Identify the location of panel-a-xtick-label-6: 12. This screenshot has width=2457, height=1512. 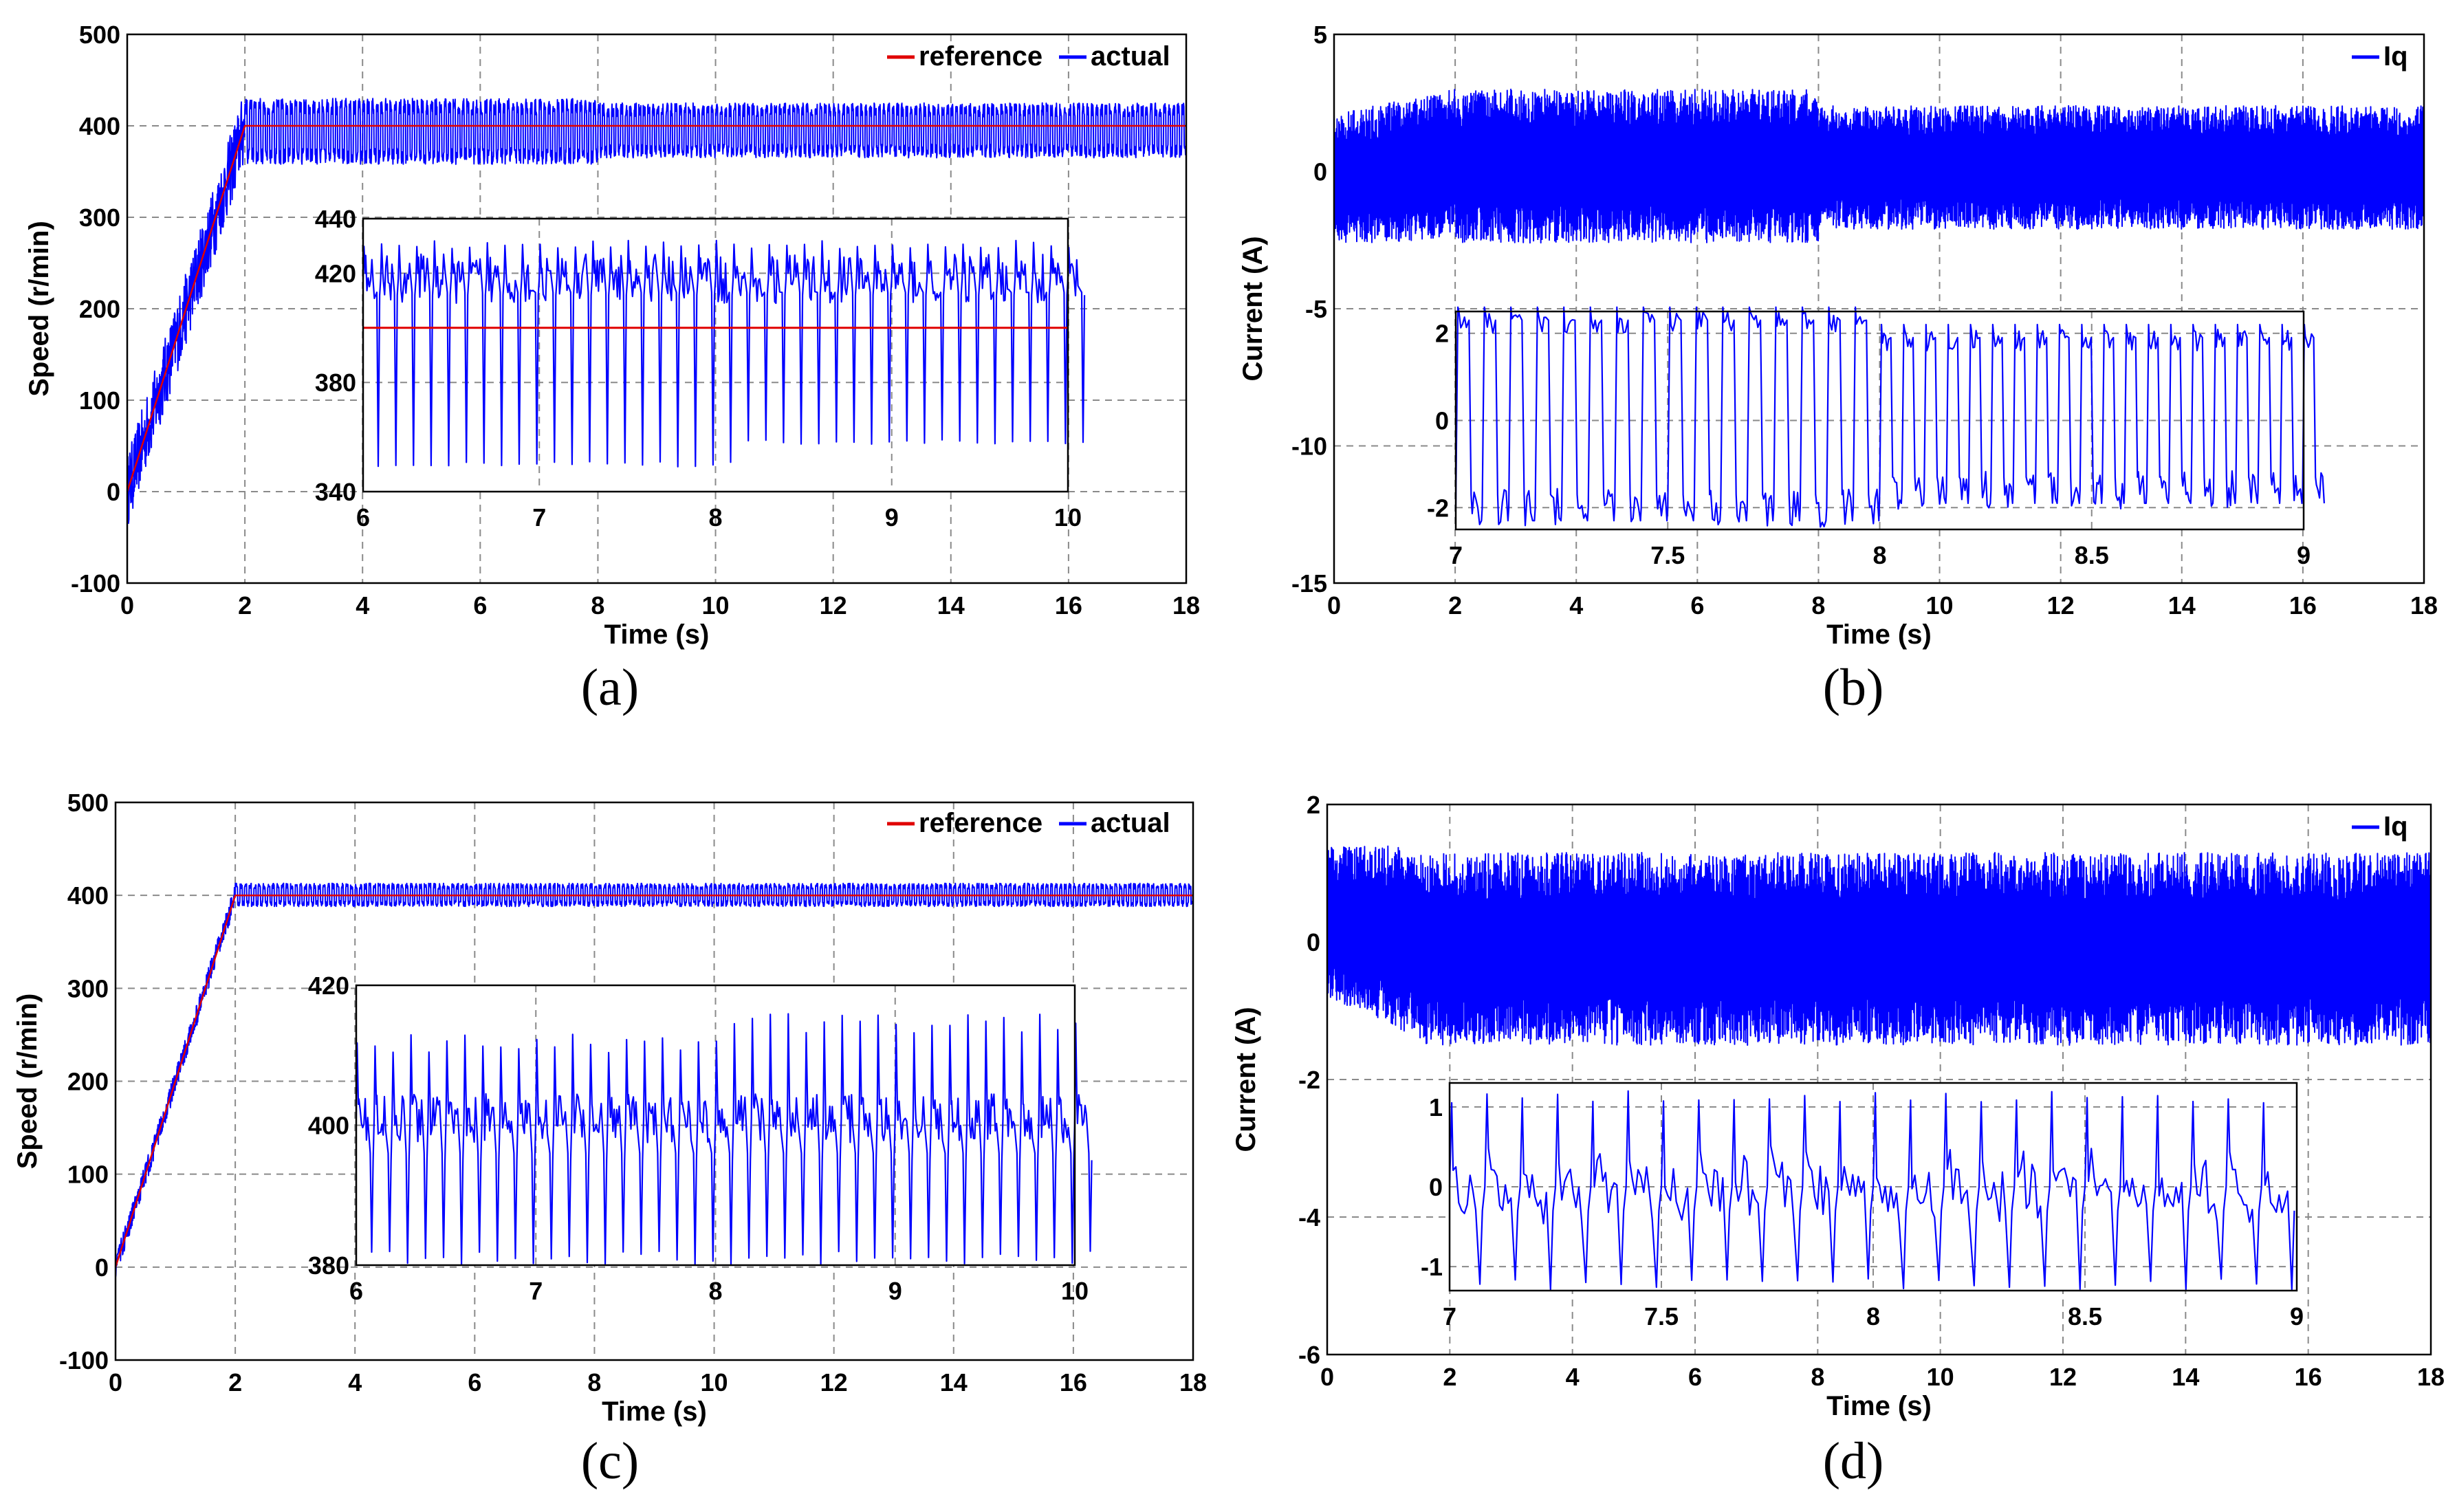
(833, 605).